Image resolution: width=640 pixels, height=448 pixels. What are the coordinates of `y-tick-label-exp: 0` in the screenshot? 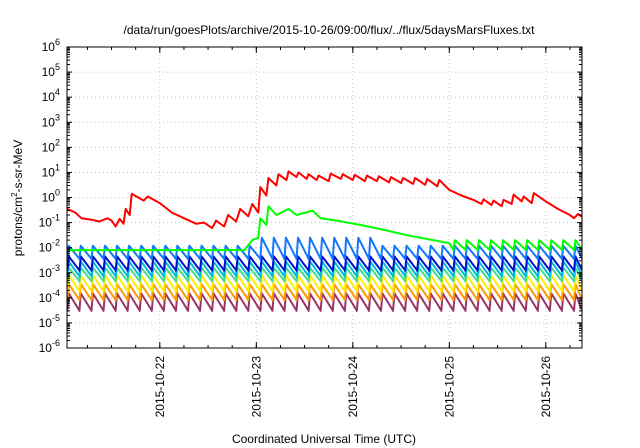 It's located at (57, 193).